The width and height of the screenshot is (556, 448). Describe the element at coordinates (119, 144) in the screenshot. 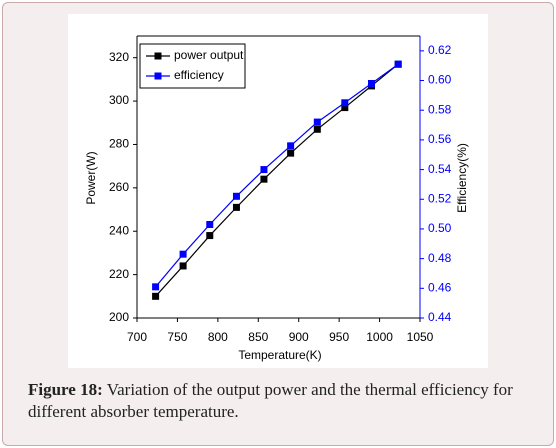

I see `y-tick-label: 280` at that location.